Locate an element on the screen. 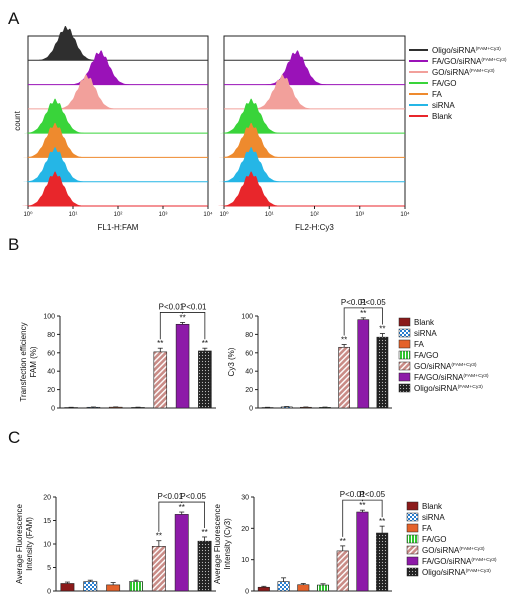 This screenshot has height=602, width=525. x-tick-label: 10² is located at coordinates (314, 215).